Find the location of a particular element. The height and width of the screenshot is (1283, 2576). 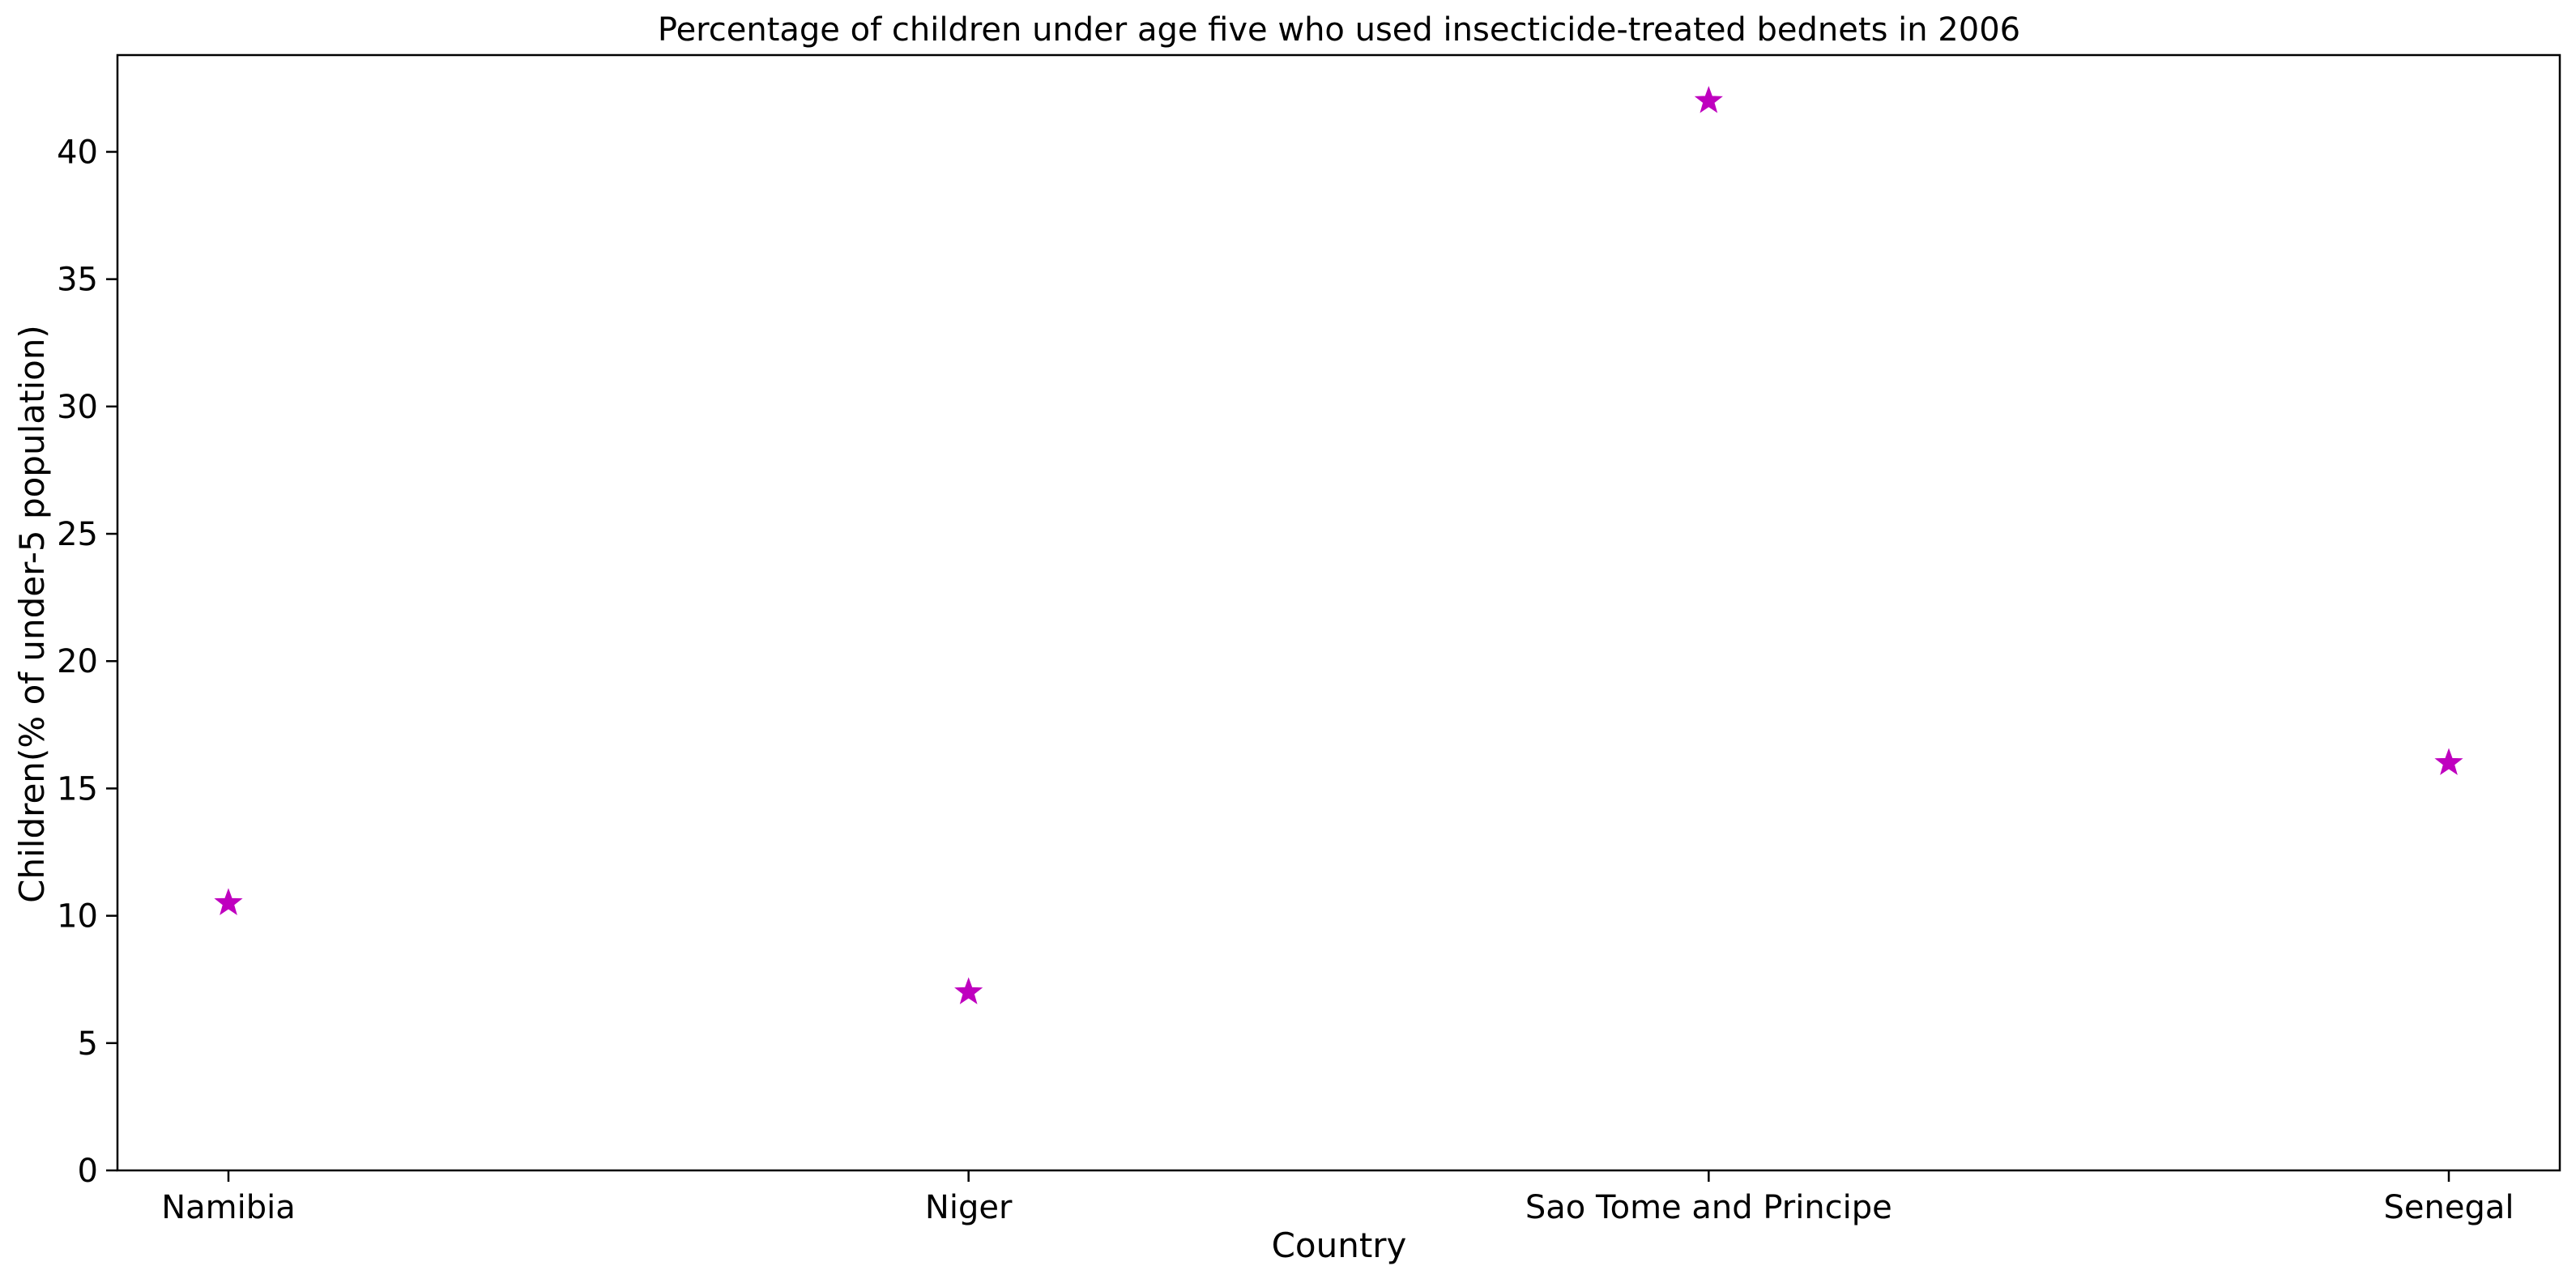

y-tick-label: 20 is located at coordinates (78, 661).